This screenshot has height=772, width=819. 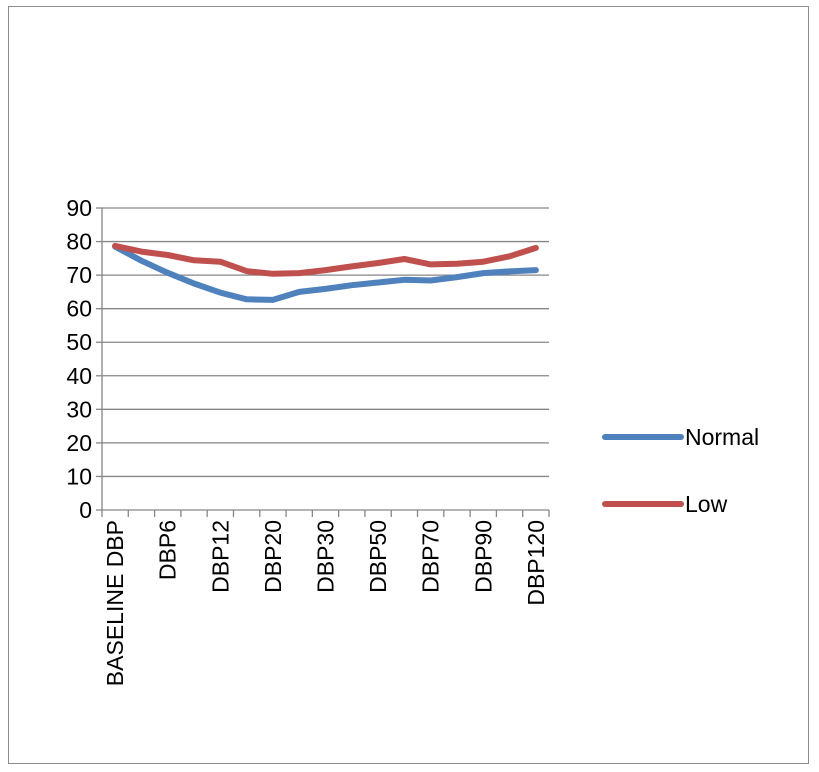 I want to click on y-tick-label: 70, so click(x=79, y=275).